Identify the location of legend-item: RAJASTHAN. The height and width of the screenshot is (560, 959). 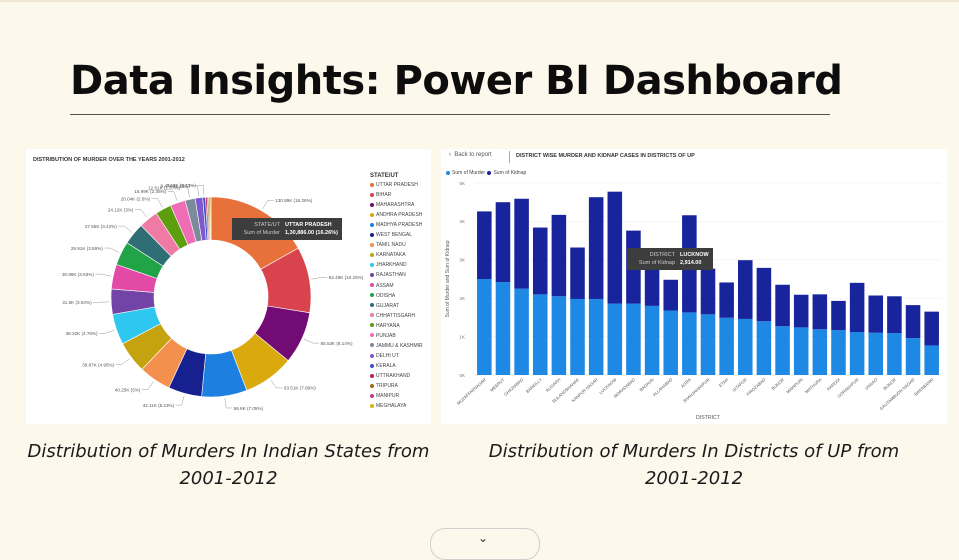
(388, 275).